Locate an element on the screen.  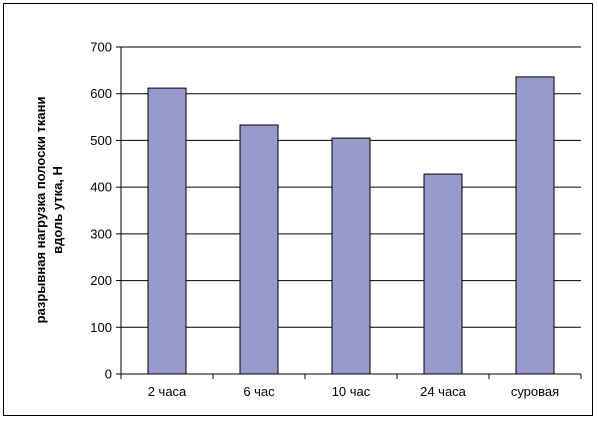
x-tick-label: 2 часа is located at coordinates (167, 391).